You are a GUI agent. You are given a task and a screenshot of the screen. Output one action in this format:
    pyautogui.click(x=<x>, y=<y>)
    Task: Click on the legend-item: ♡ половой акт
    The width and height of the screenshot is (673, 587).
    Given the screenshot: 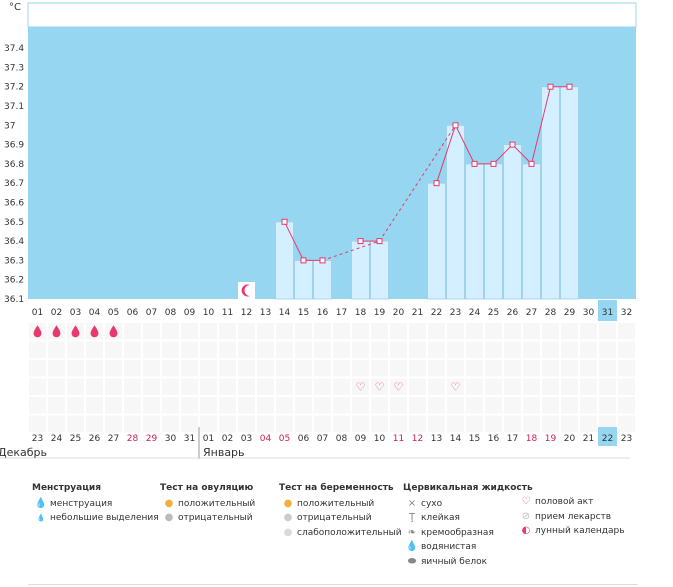 What is the action you would take?
    pyautogui.click(x=571, y=502)
    